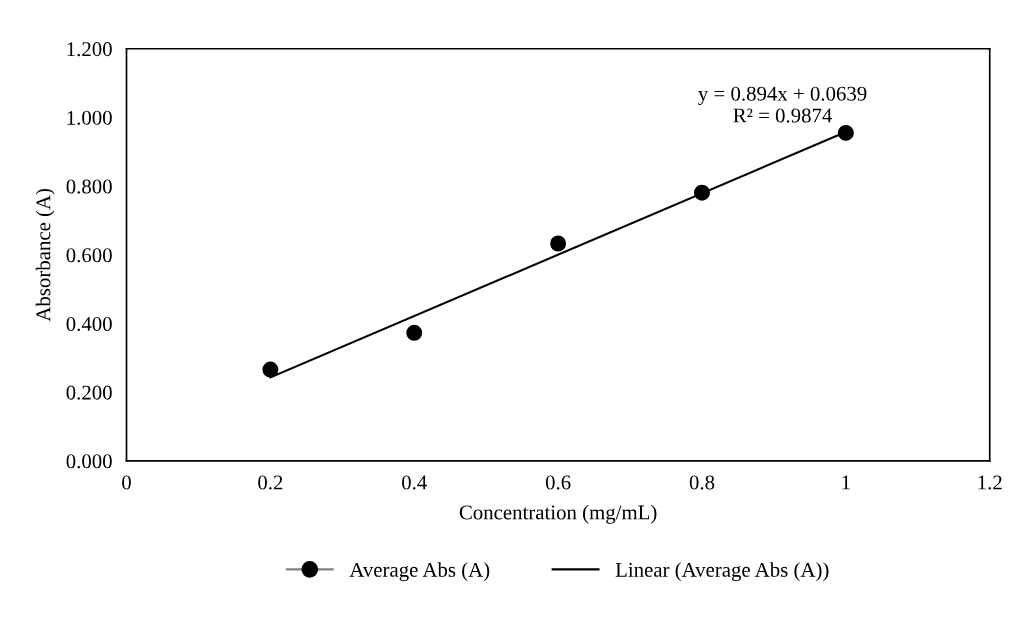 This screenshot has height=617, width=1012. I want to click on x-axis-title: Concentration (mg/mL), so click(558, 514).